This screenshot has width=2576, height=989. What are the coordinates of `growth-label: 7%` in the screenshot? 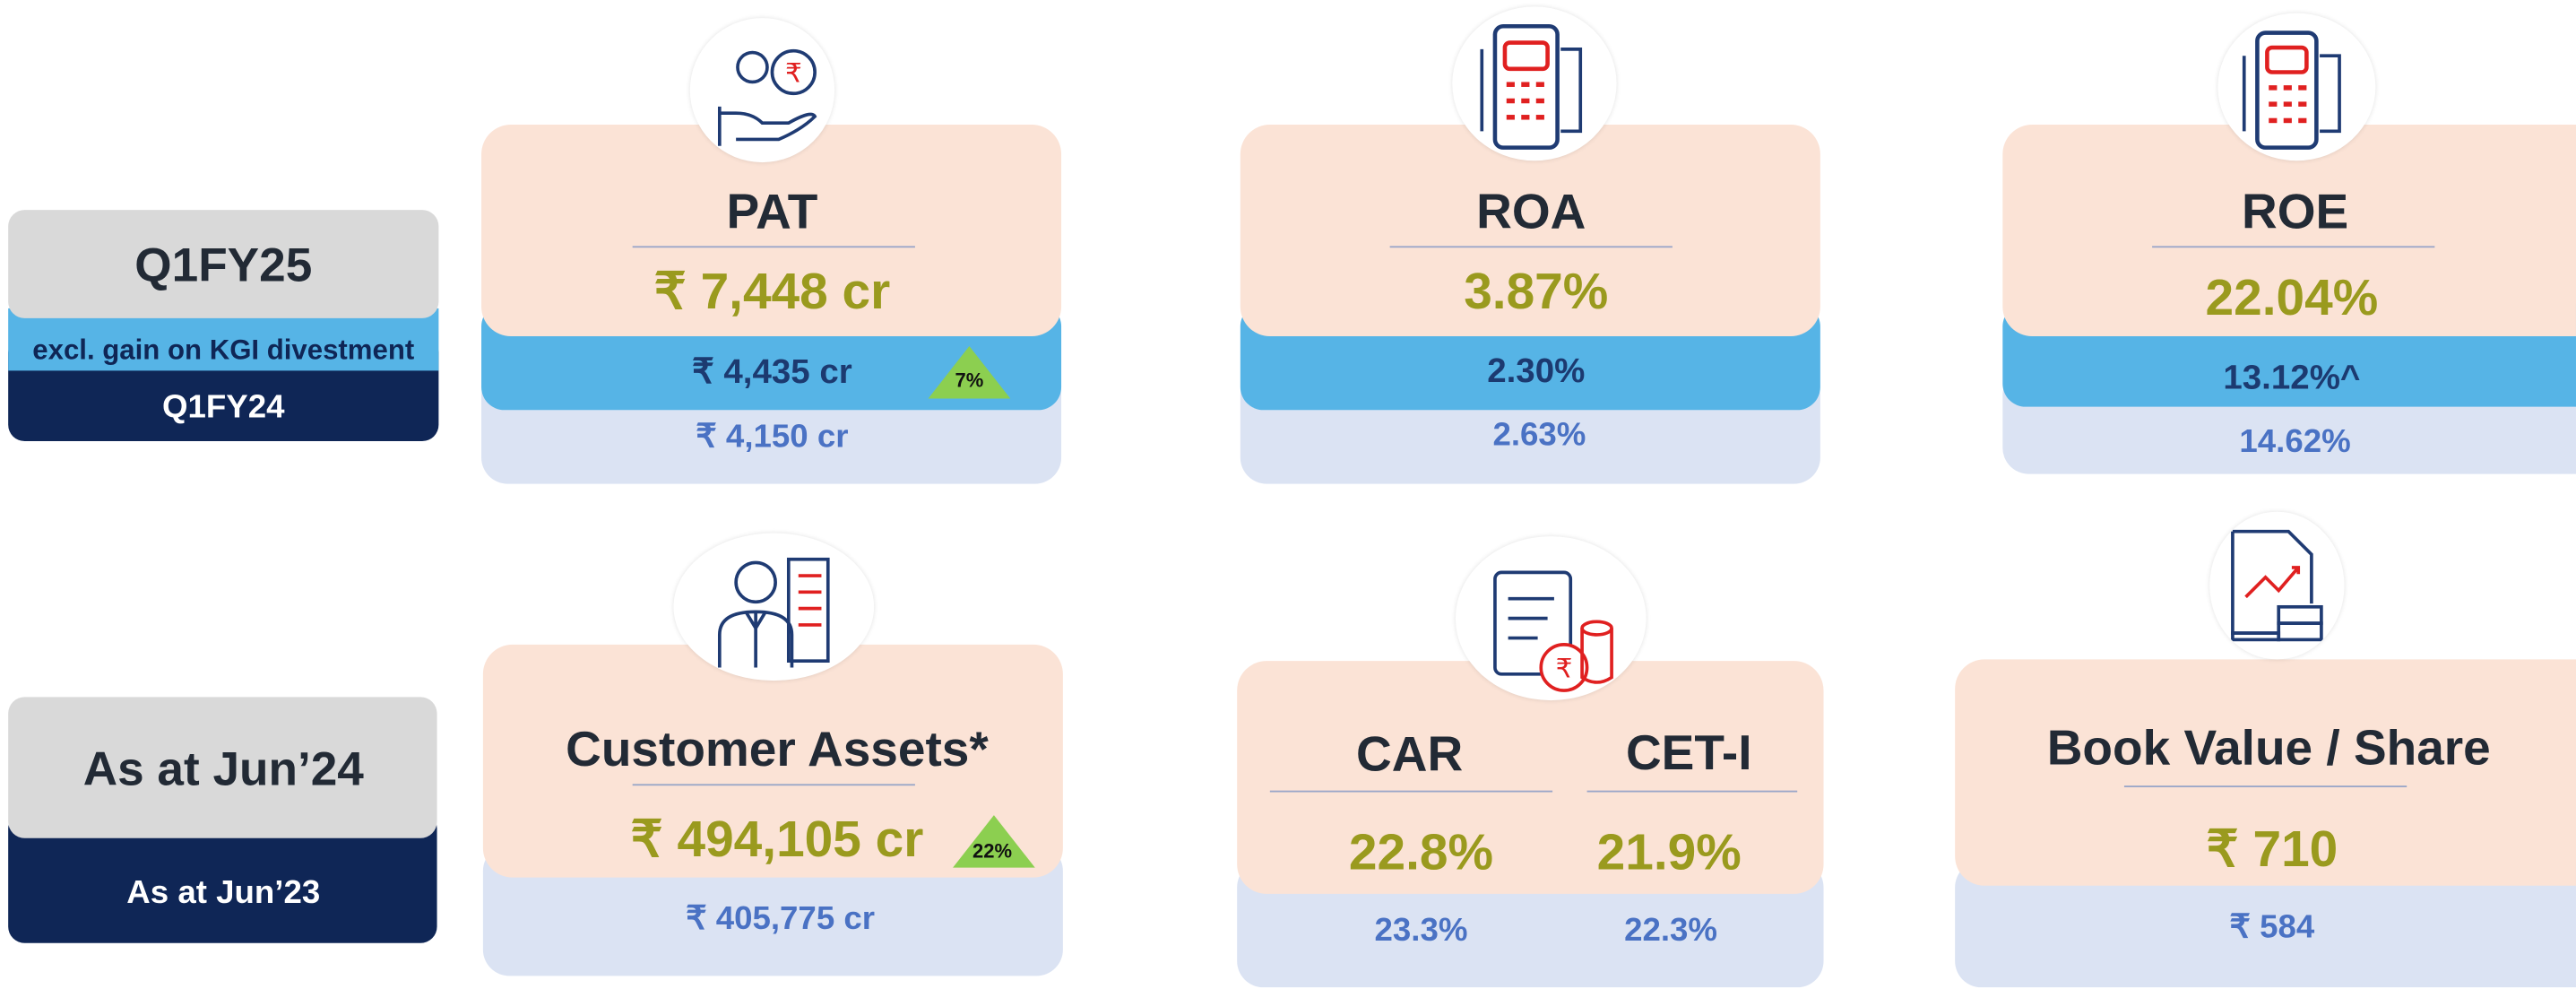 It's located at (969, 381).